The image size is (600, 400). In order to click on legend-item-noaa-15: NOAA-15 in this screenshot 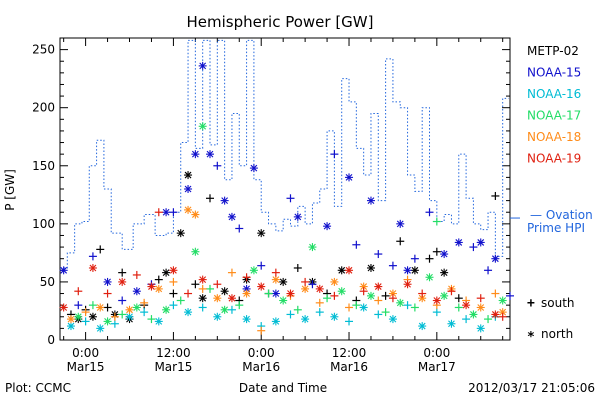, I will do `click(554, 73)`.